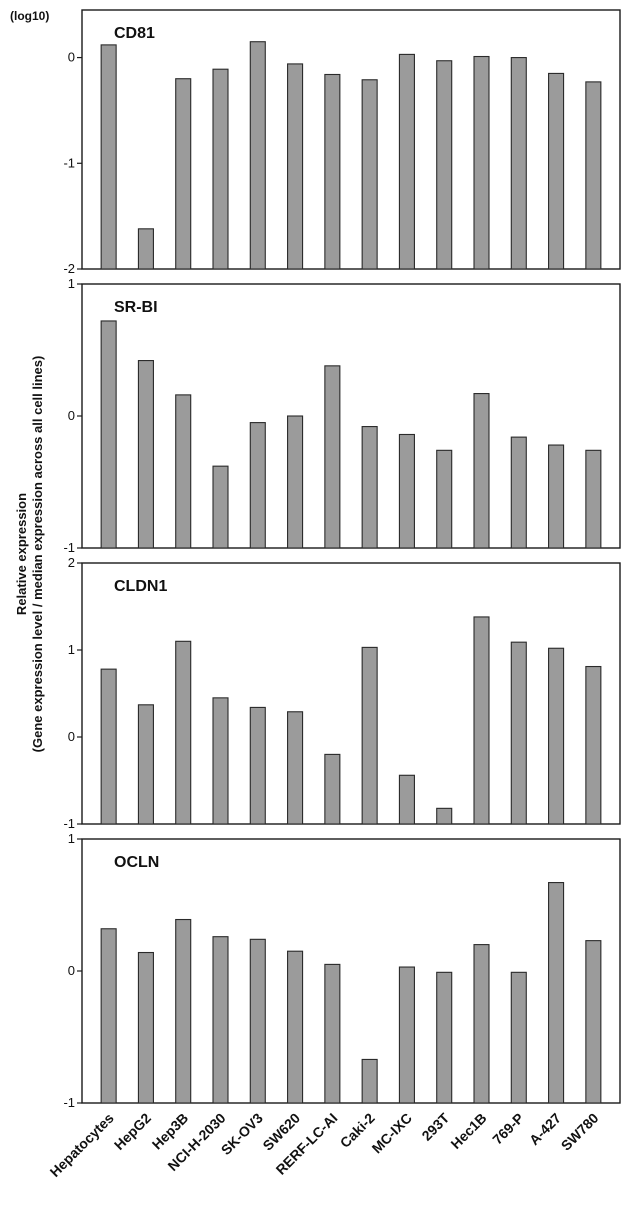 The image size is (625, 1205). I want to click on y-axis-label-line1: Relative expression, so click(21, 554).